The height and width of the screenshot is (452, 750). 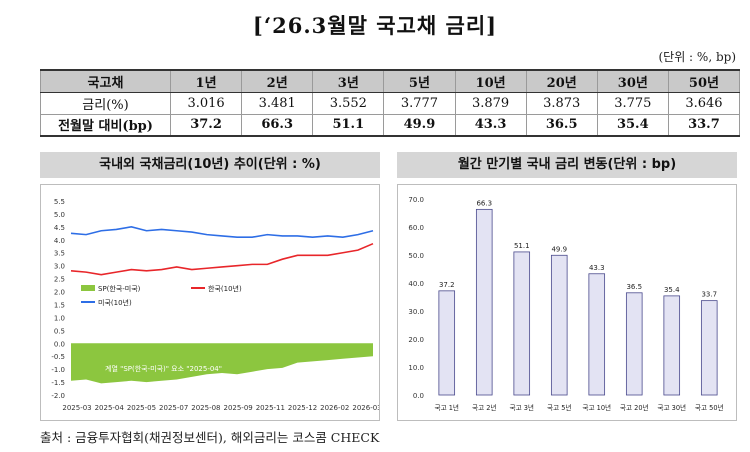 I want to click on table-col-header: 3년, so click(x=348, y=81).